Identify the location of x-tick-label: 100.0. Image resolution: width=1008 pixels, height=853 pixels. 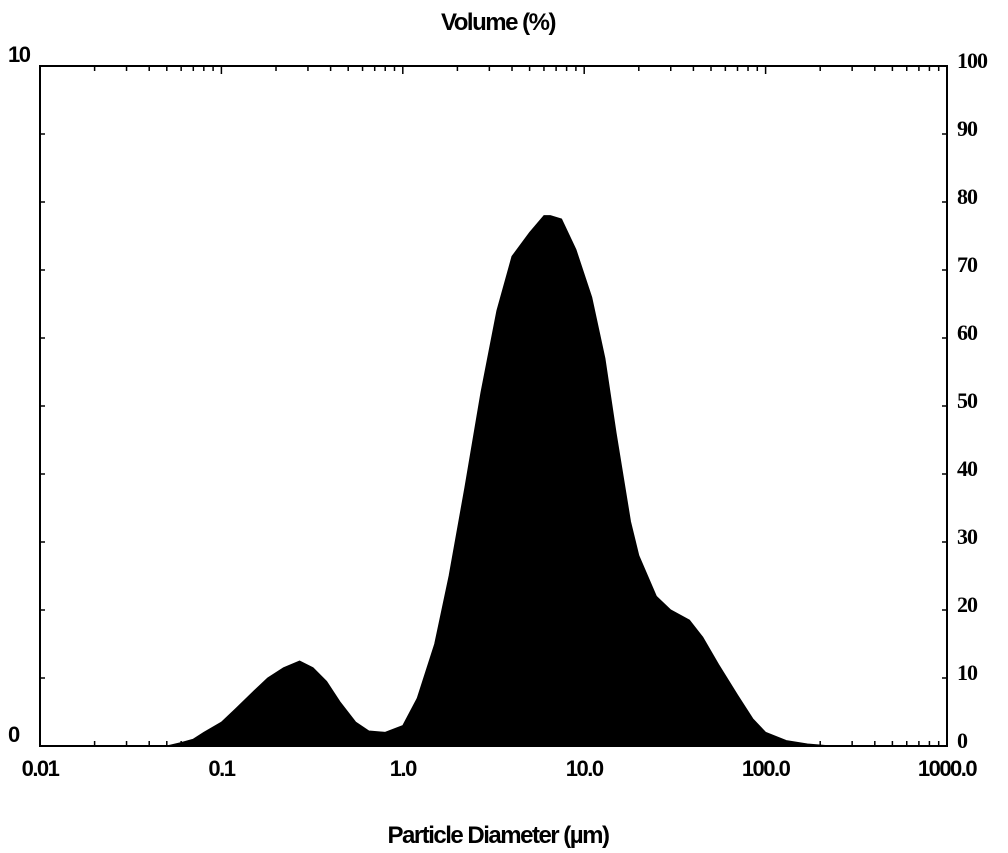
(766, 768).